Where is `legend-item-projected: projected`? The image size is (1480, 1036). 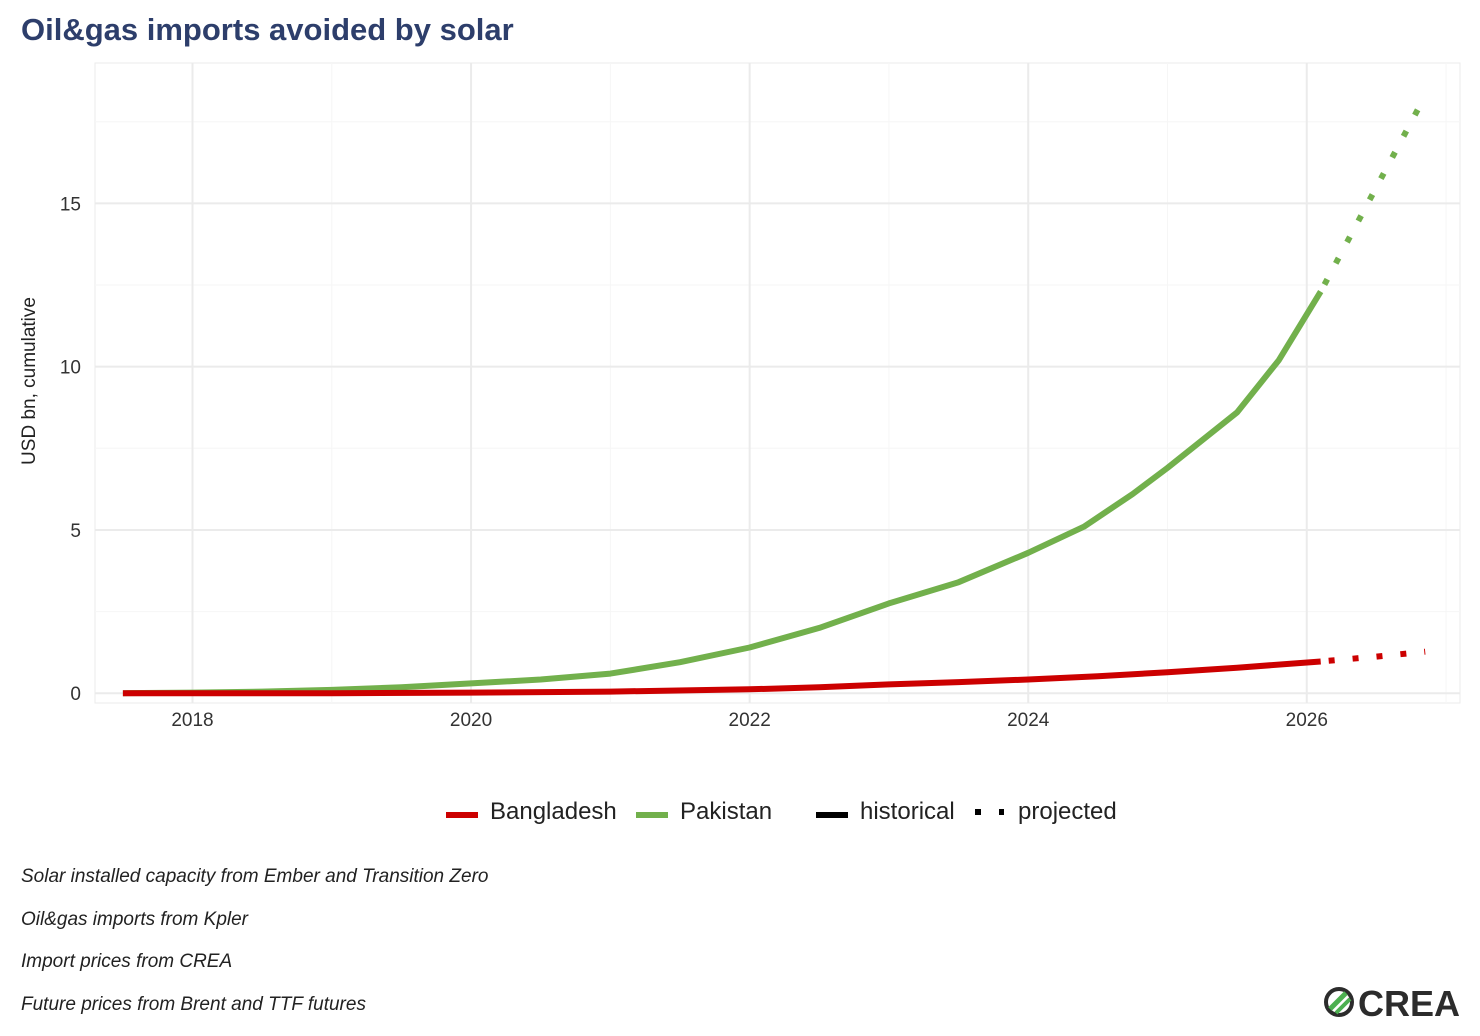 legend-item-projected: projected is located at coordinates (1044, 812).